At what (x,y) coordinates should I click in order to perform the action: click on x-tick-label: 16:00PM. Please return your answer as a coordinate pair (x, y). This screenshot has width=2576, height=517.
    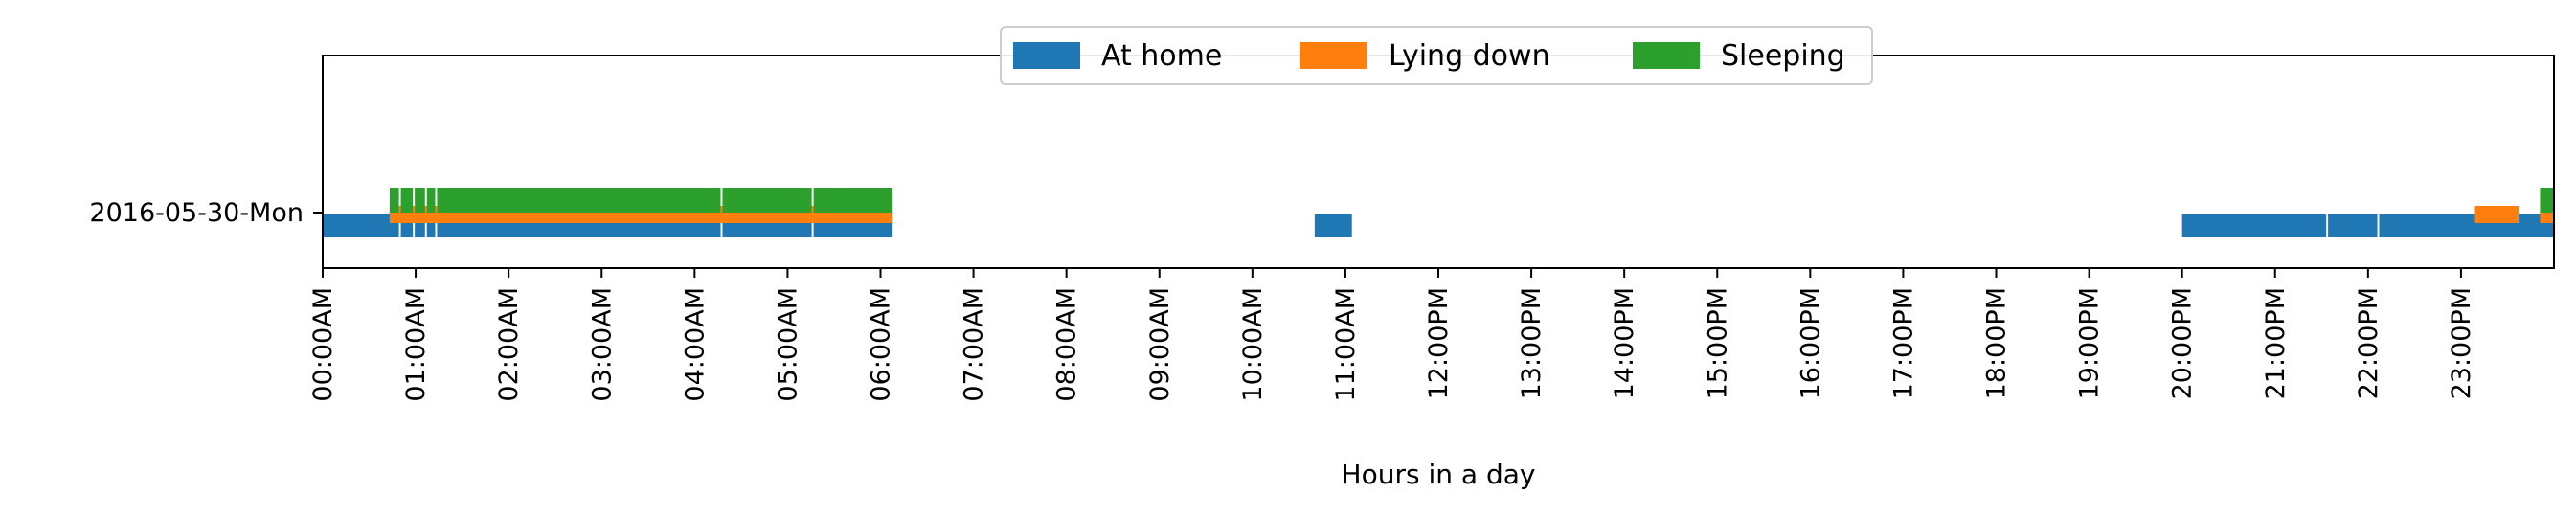
    Looking at the image, I should click on (1810, 343).